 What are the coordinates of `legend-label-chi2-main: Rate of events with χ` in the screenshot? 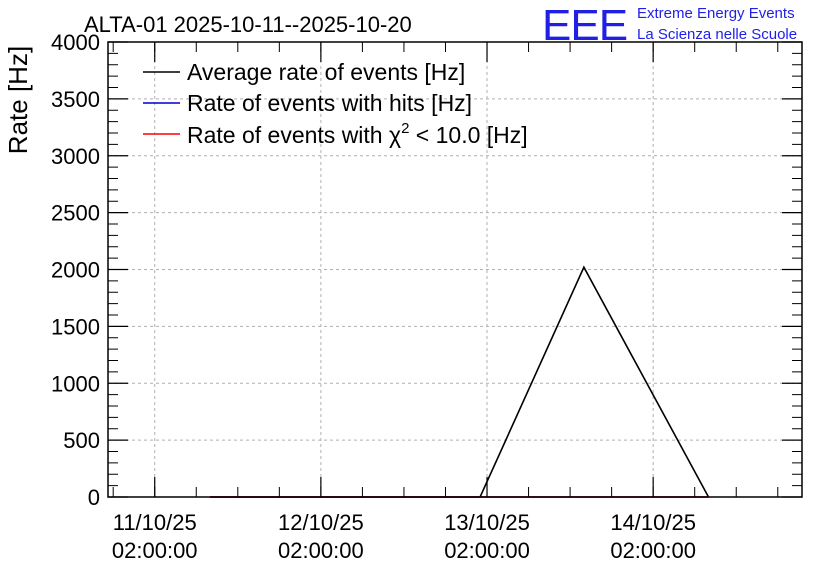 It's located at (294, 135).